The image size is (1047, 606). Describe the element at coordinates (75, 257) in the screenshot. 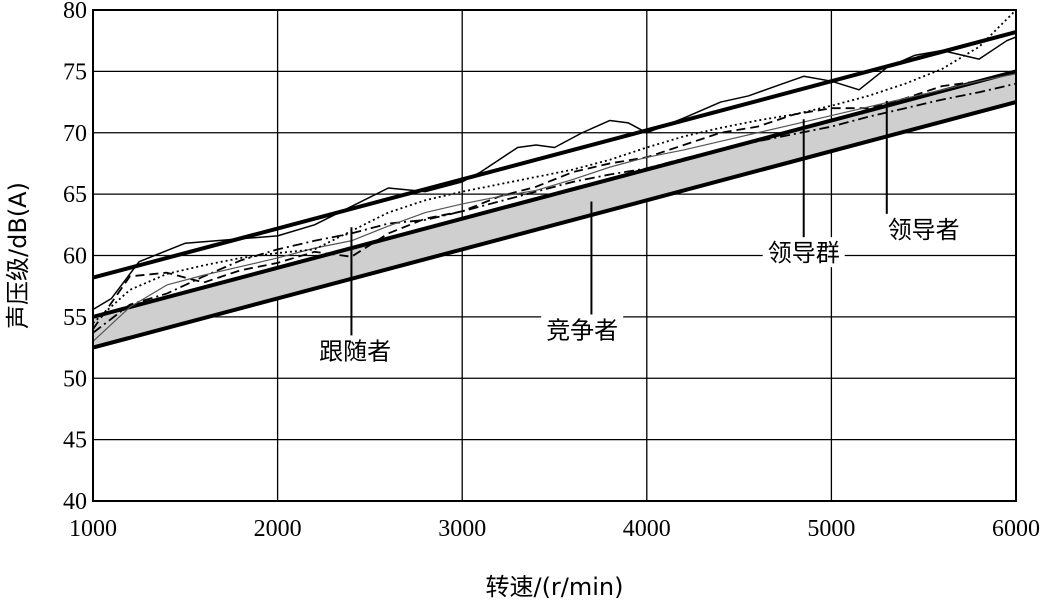

I see `y-tick-label: 60` at that location.